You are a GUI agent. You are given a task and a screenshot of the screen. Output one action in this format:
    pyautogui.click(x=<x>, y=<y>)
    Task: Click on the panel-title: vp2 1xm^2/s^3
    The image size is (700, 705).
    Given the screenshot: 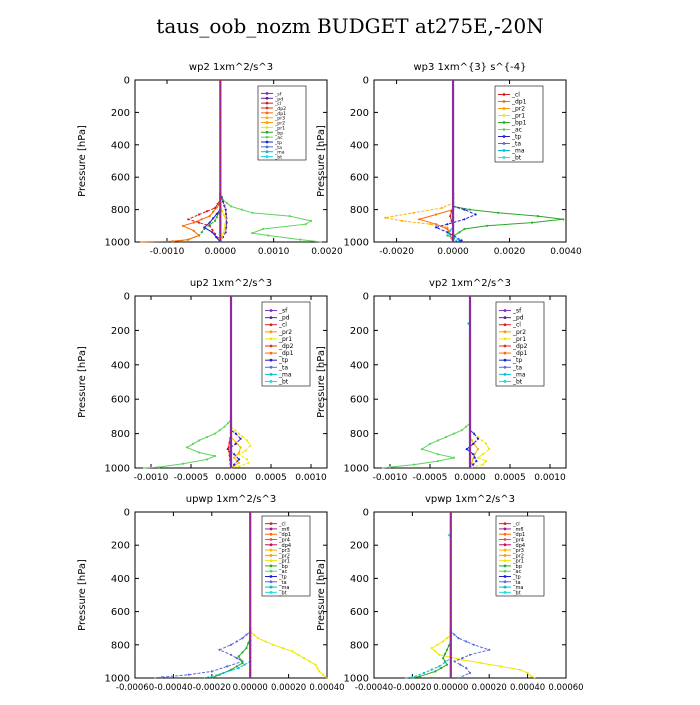 What is the action you would take?
    pyautogui.click(x=470, y=283)
    